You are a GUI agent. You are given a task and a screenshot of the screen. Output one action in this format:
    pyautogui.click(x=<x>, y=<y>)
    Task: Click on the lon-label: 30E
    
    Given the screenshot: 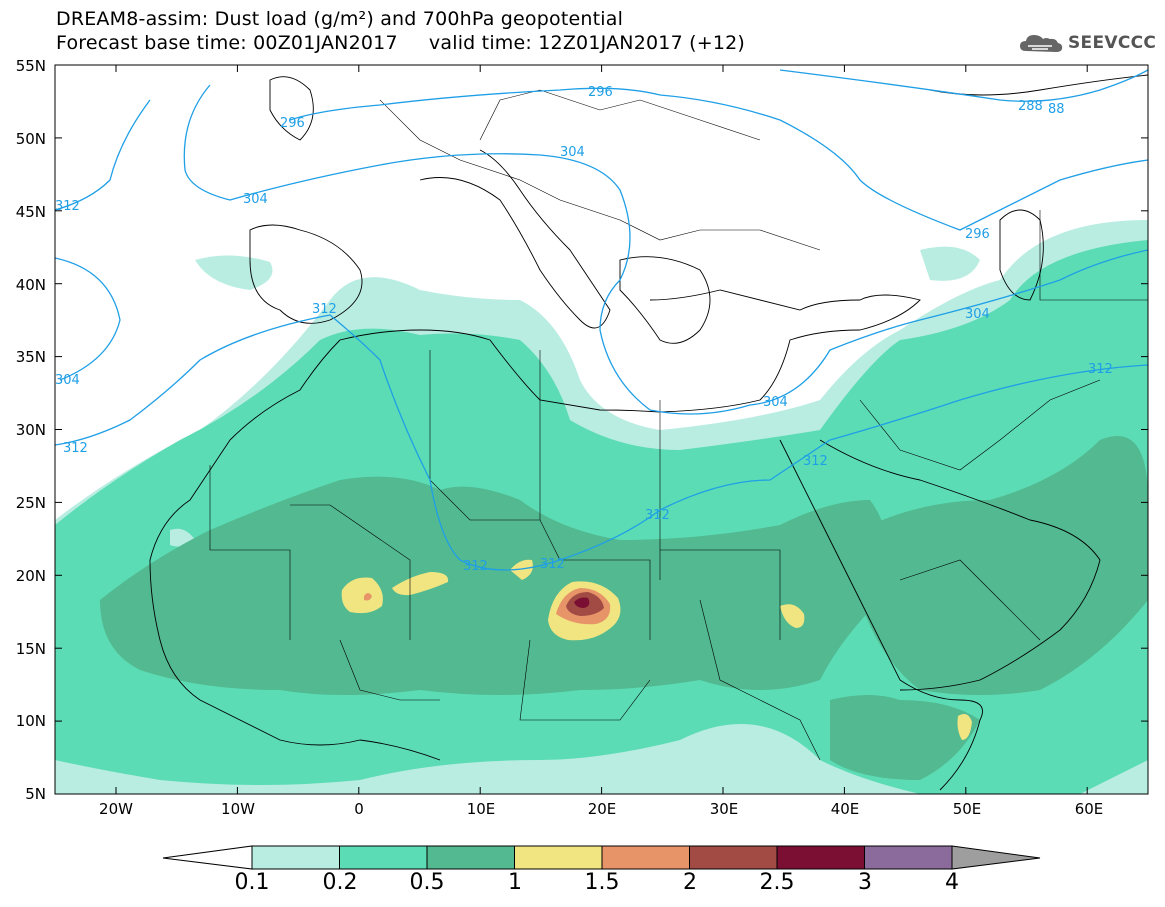 What is the action you would take?
    pyautogui.click(x=724, y=809)
    